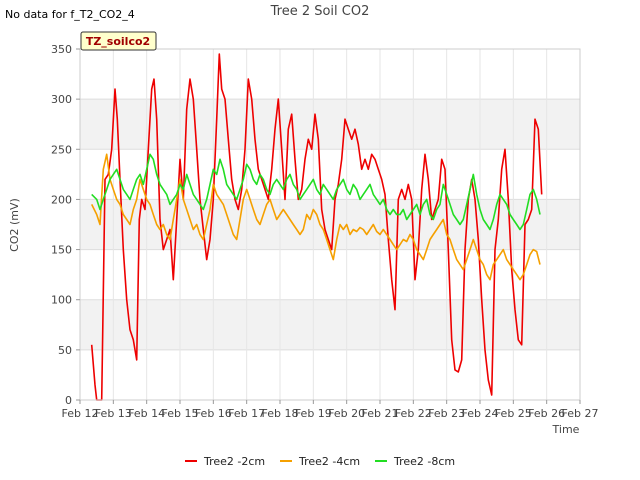 The image size is (640, 480). Describe the element at coordinates (446, 413) in the screenshot. I see `x-tick-label: Feb 23` at that location.